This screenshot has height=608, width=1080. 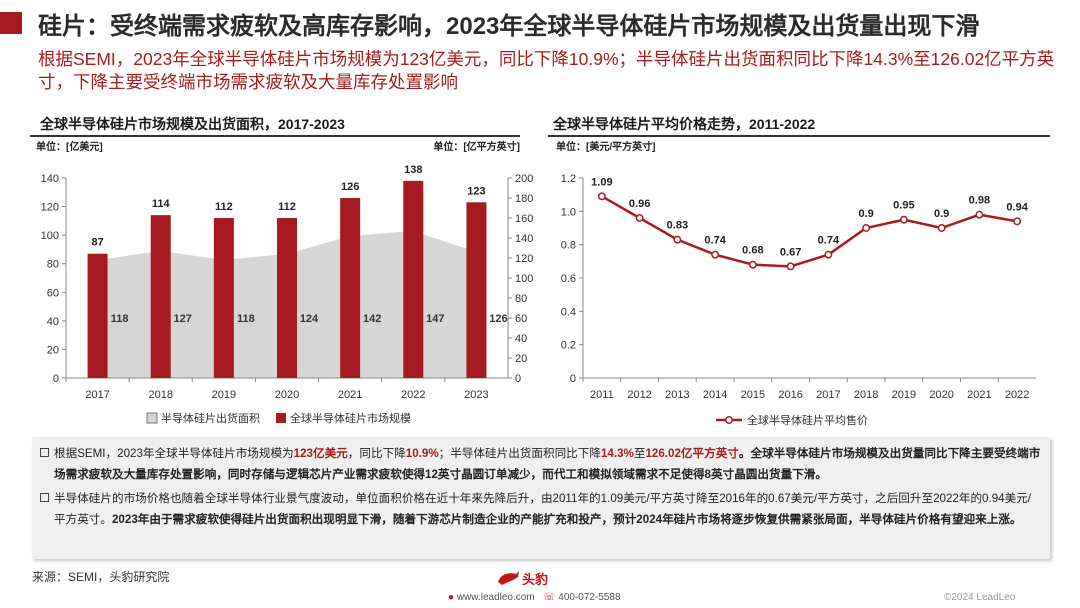 I want to click on price-data-label: 0.96, so click(x=639, y=204).